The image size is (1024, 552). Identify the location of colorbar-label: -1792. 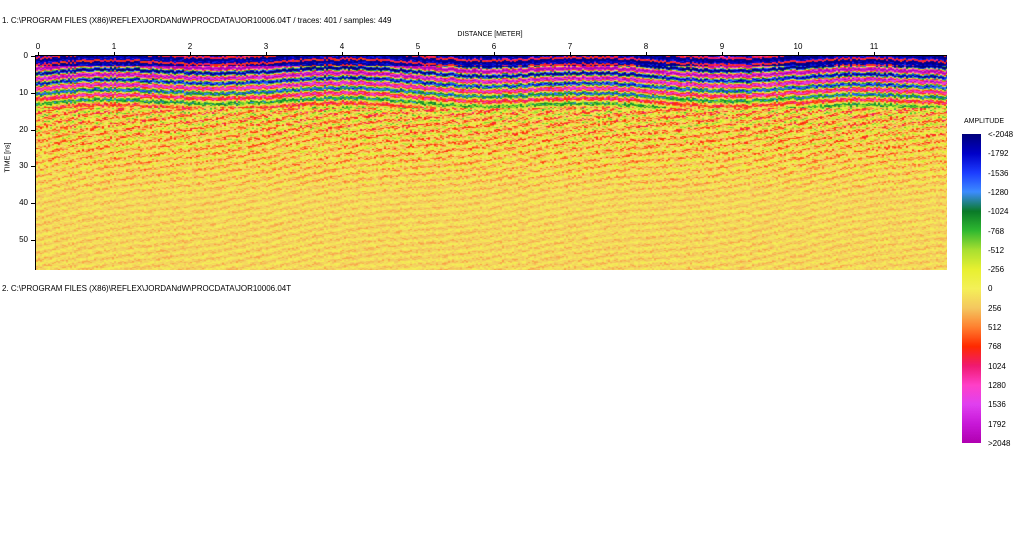
(998, 154).